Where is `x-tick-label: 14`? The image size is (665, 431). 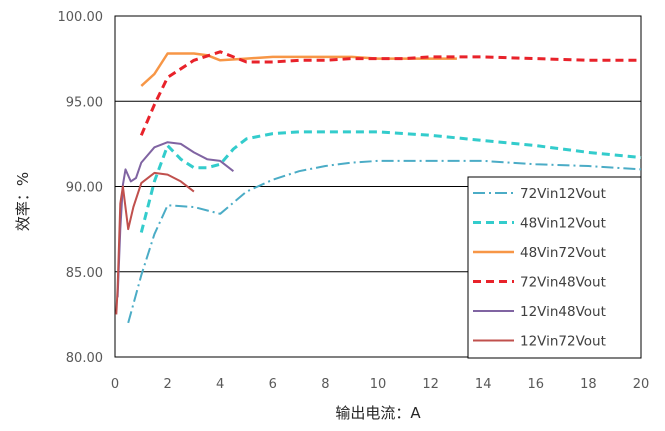 x-tick-label: 14 is located at coordinates (483, 384).